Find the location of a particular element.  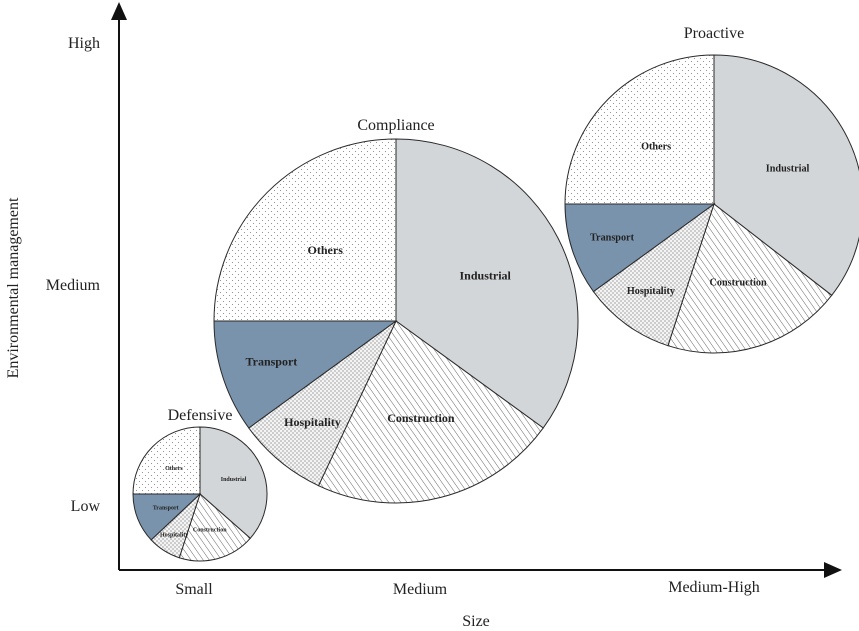

slice-label-defensive-hospitality: Hospitality is located at coordinates (174, 536).